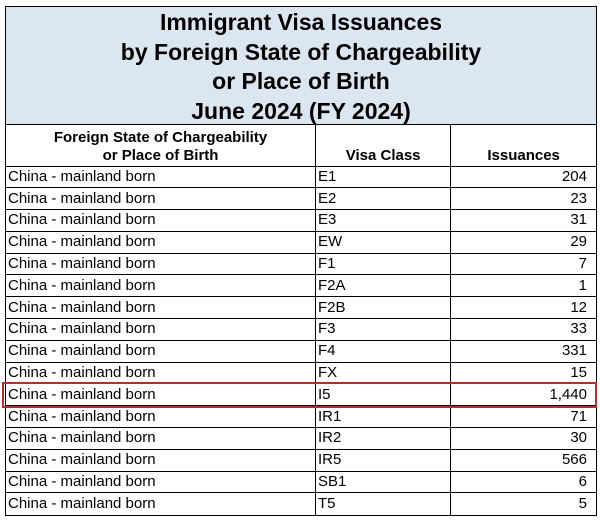 This screenshot has width=600, height=522. What do you see at coordinates (383, 503) in the screenshot?
I see `cell-visa-class: T5` at bounding box center [383, 503].